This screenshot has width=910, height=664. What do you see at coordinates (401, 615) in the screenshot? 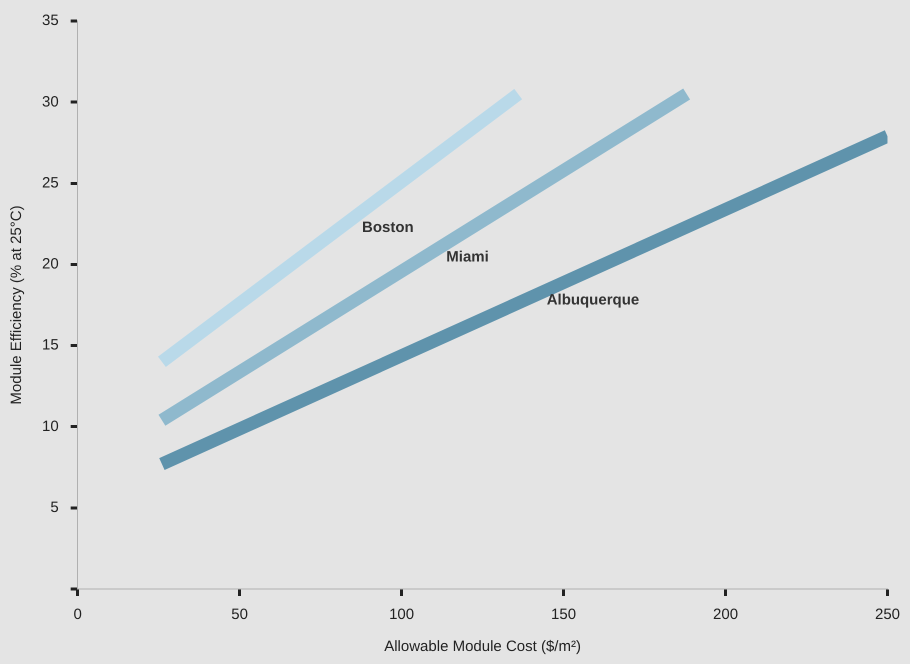
I see `x-tick-label: 100` at bounding box center [401, 615].